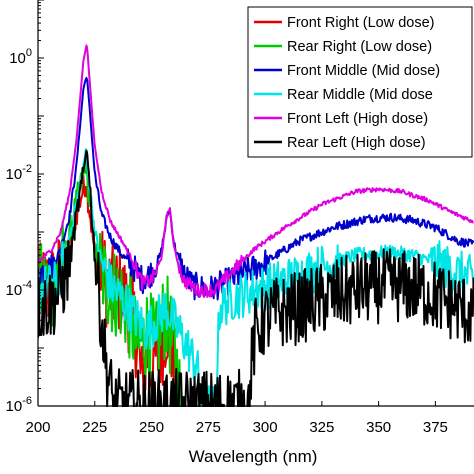 This screenshot has width=474, height=474. What do you see at coordinates (360, 95) in the screenshot?
I see `legend-label: Rear Middle (Mid dose` at bounding box center [360, 95].